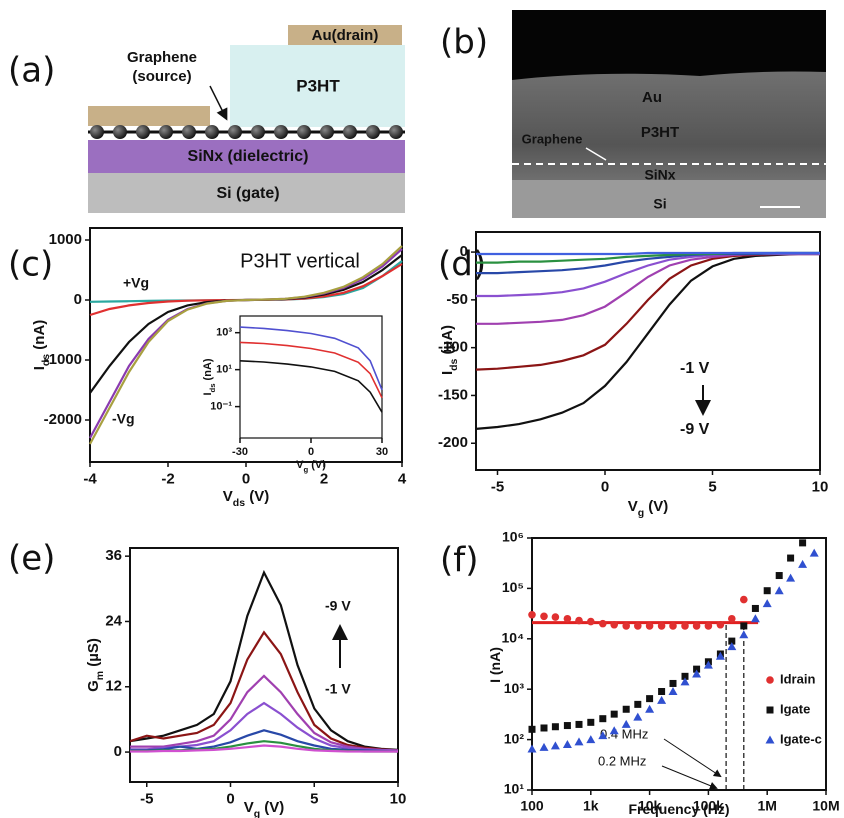  Describe the element at coordinates (514, 789) in the screenshot. I see `y-tick-label: 10¹` at that location.